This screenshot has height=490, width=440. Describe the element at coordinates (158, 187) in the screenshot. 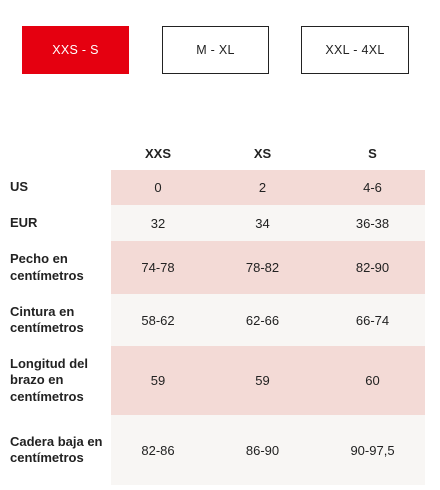

I see `cell-value: 0` at that location.